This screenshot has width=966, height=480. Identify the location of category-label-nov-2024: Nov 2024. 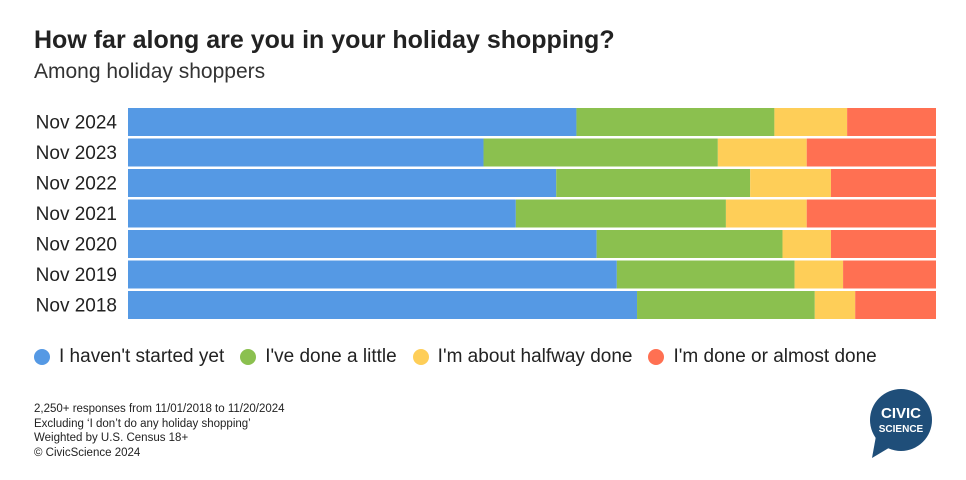
(77, 123).